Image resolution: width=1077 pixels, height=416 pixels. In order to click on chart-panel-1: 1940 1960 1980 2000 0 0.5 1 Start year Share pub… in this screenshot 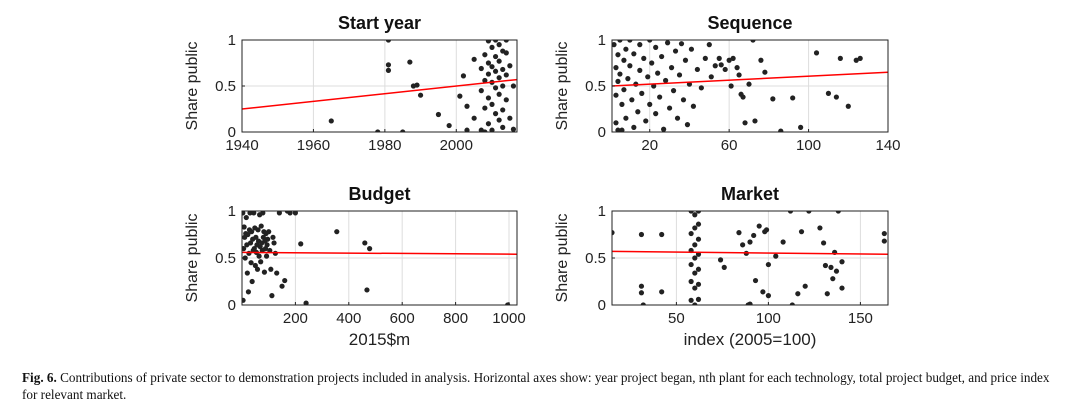, I will do `click(351, 83)`.